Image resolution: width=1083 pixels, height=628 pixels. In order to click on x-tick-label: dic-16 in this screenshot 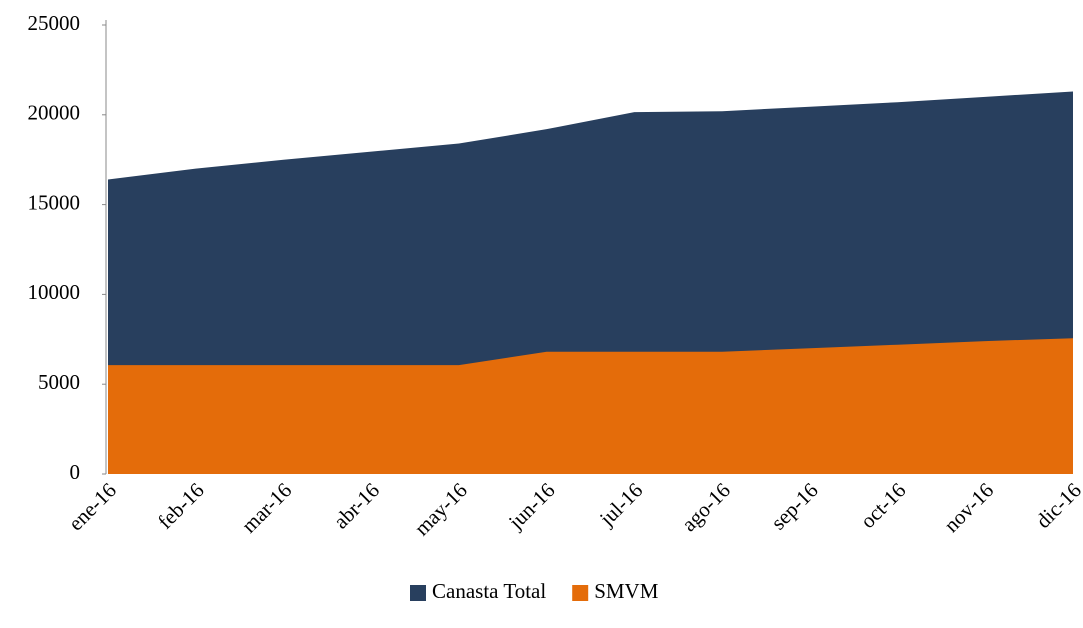, I will do `click(1057, 505)`.